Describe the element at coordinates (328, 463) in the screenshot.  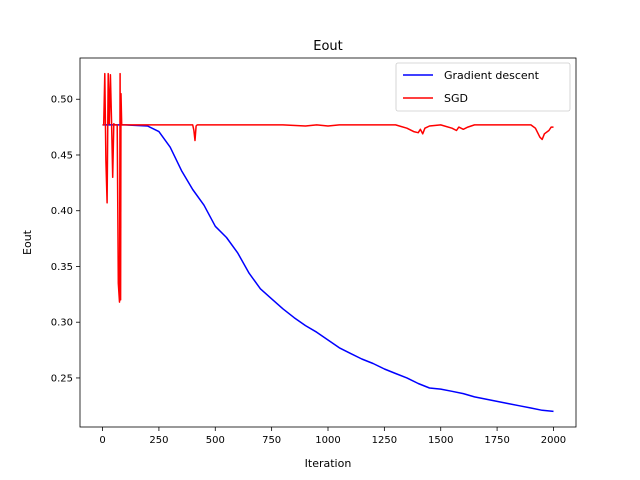
I see `x-axis-label: Iteration` at that location.